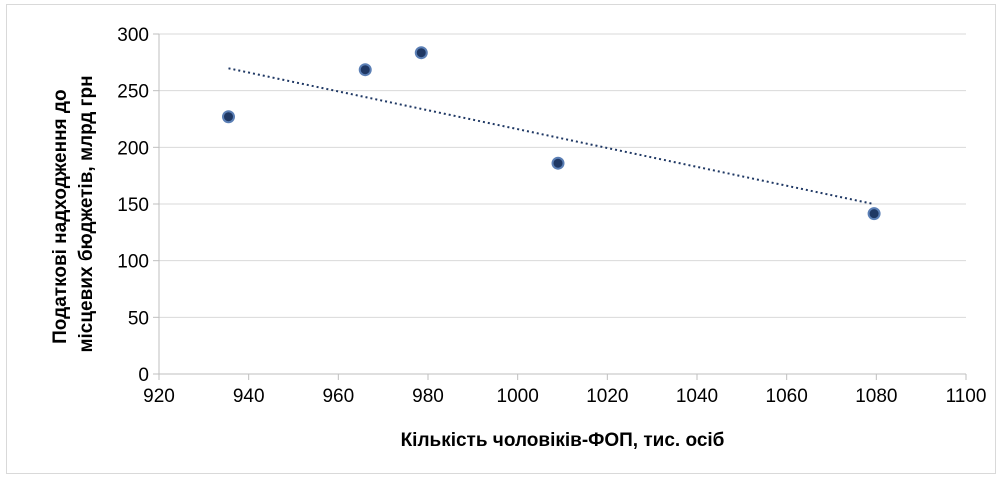 The height and width of the screenshot is (480, 1004). I want to click on x-tick-label-960: 960, so click(338, 396).